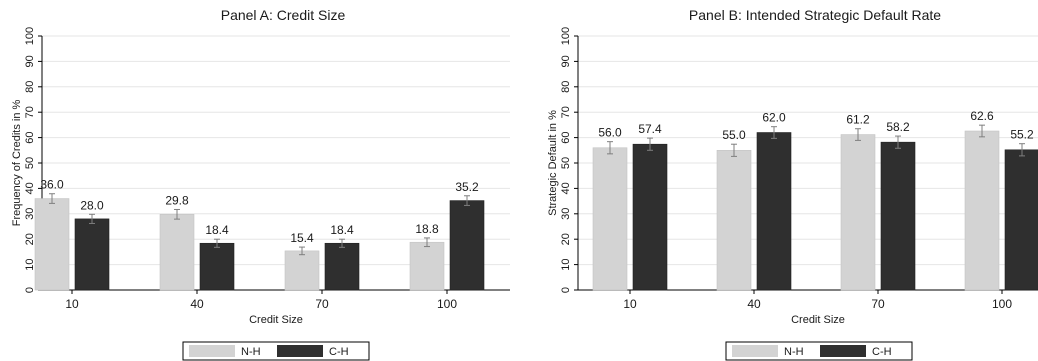 This screenshot has height=361, width=1038. I want to click on y-axis-label: Strategic Default in %, so click(553, 163).